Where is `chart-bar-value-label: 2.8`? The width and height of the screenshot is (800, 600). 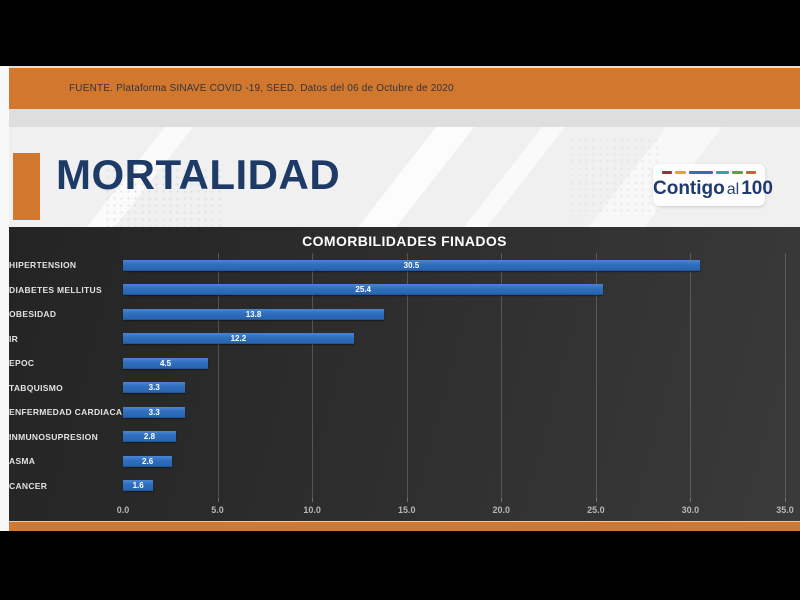
chart-bar-value-label: 2.8 is located at coordinates (149, 437).